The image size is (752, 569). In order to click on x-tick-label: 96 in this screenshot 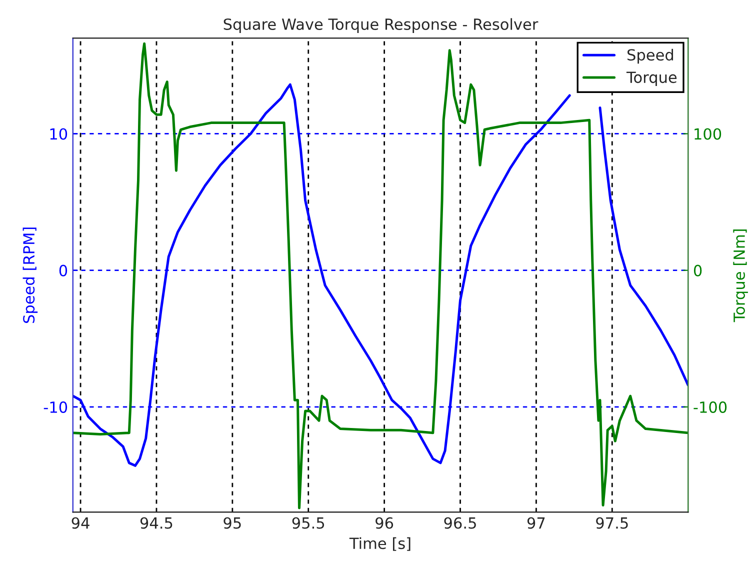, I will do `click(385, 523)`.